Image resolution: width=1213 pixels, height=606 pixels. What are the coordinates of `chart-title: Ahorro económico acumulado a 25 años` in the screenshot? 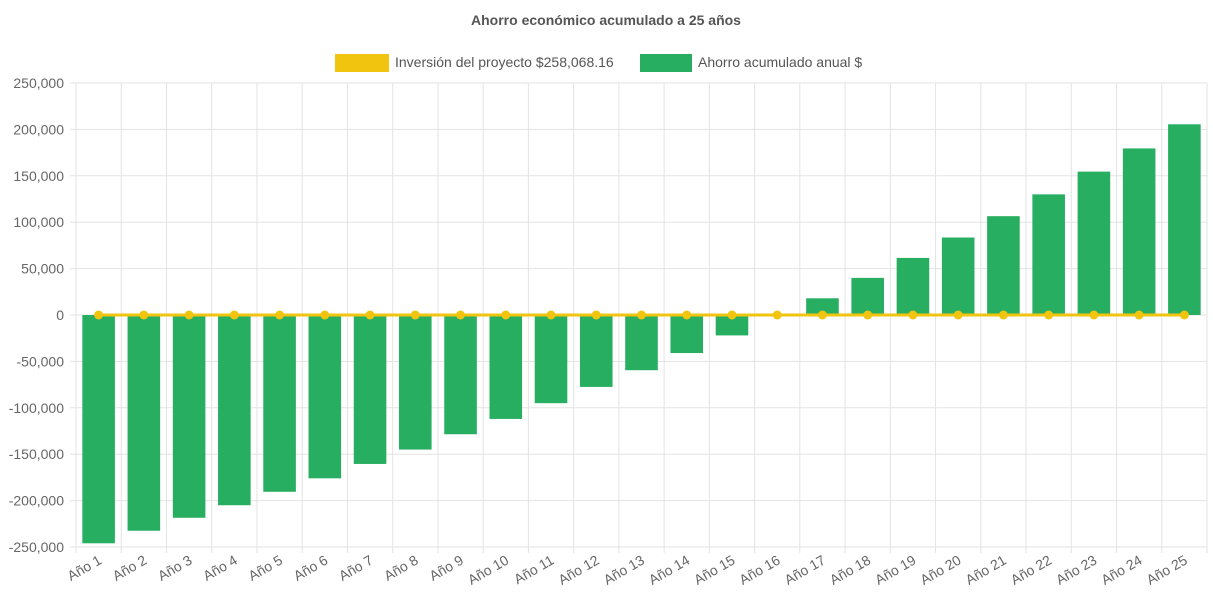 It's located at (606, 20).